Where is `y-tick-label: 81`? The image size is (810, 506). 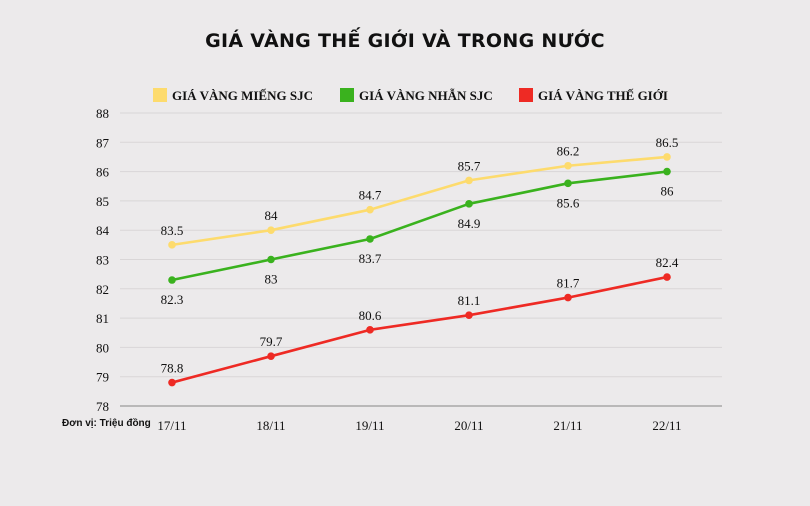 y-tick-label: 81 is located at coordinates (102, 318).